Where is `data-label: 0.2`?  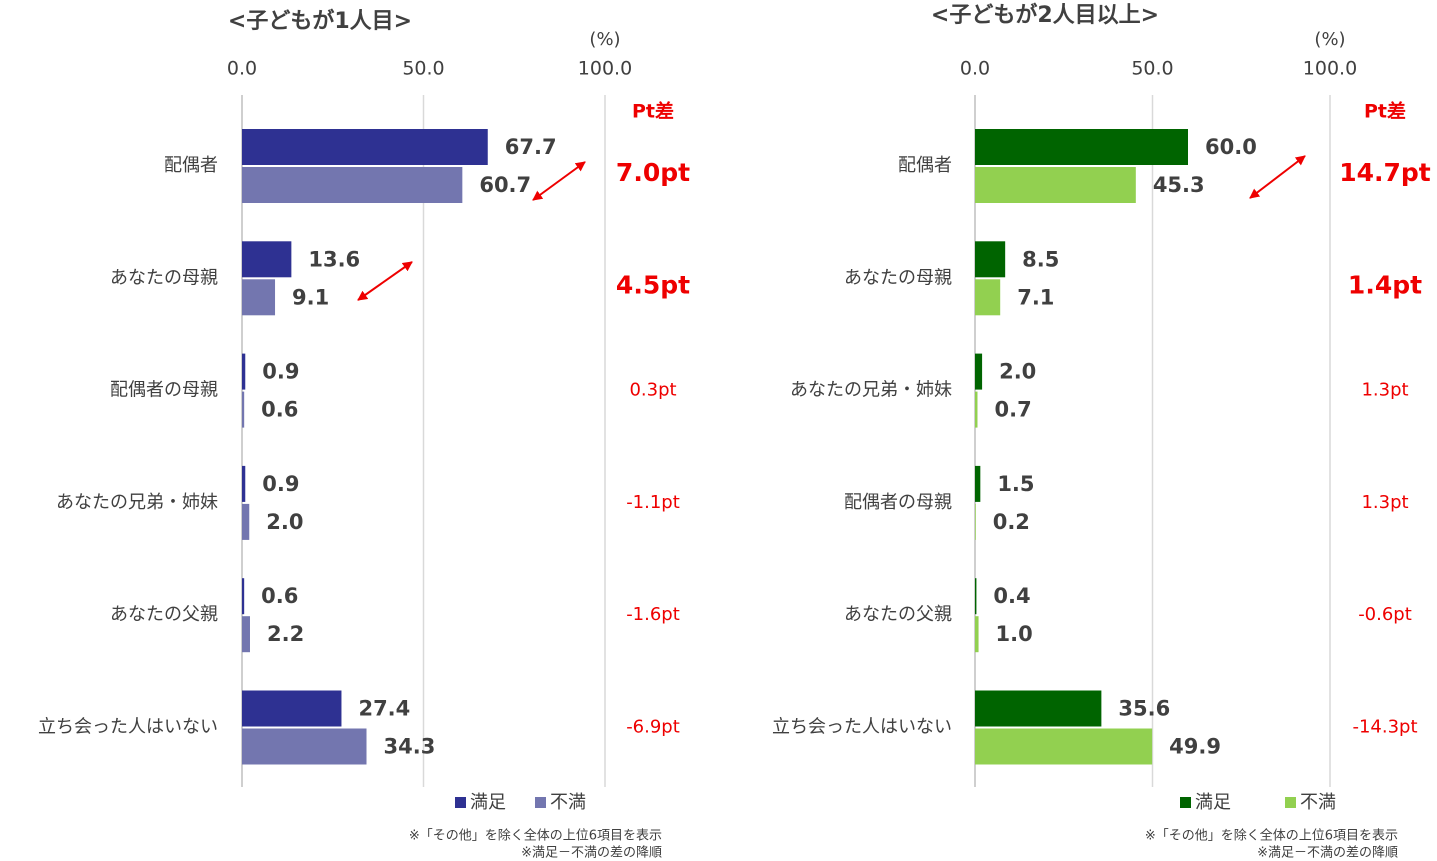
data-label: 0.2 is located at coordinates (1011, 522).